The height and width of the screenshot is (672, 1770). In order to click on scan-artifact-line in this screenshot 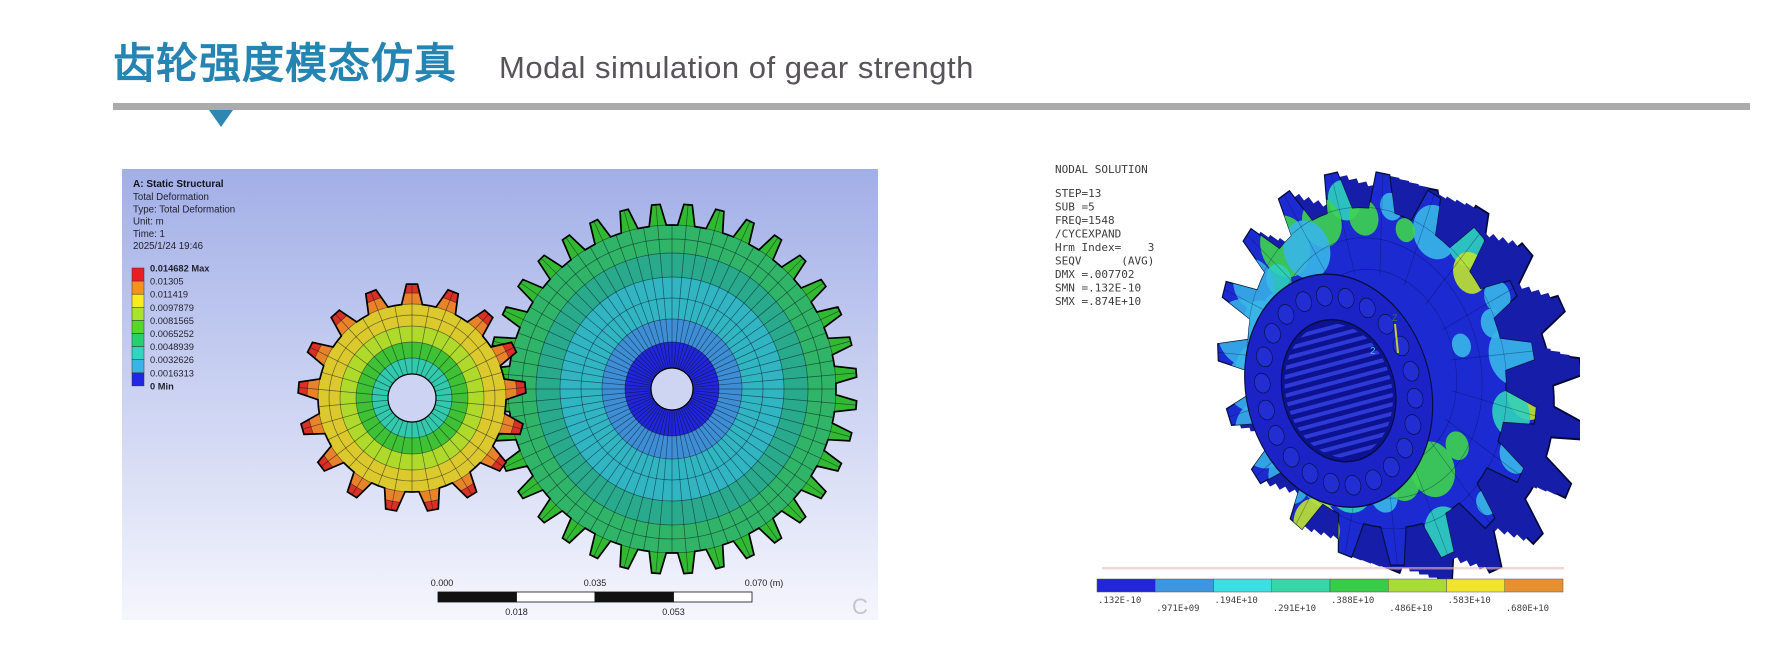, I will do `click(1333, 568)`.